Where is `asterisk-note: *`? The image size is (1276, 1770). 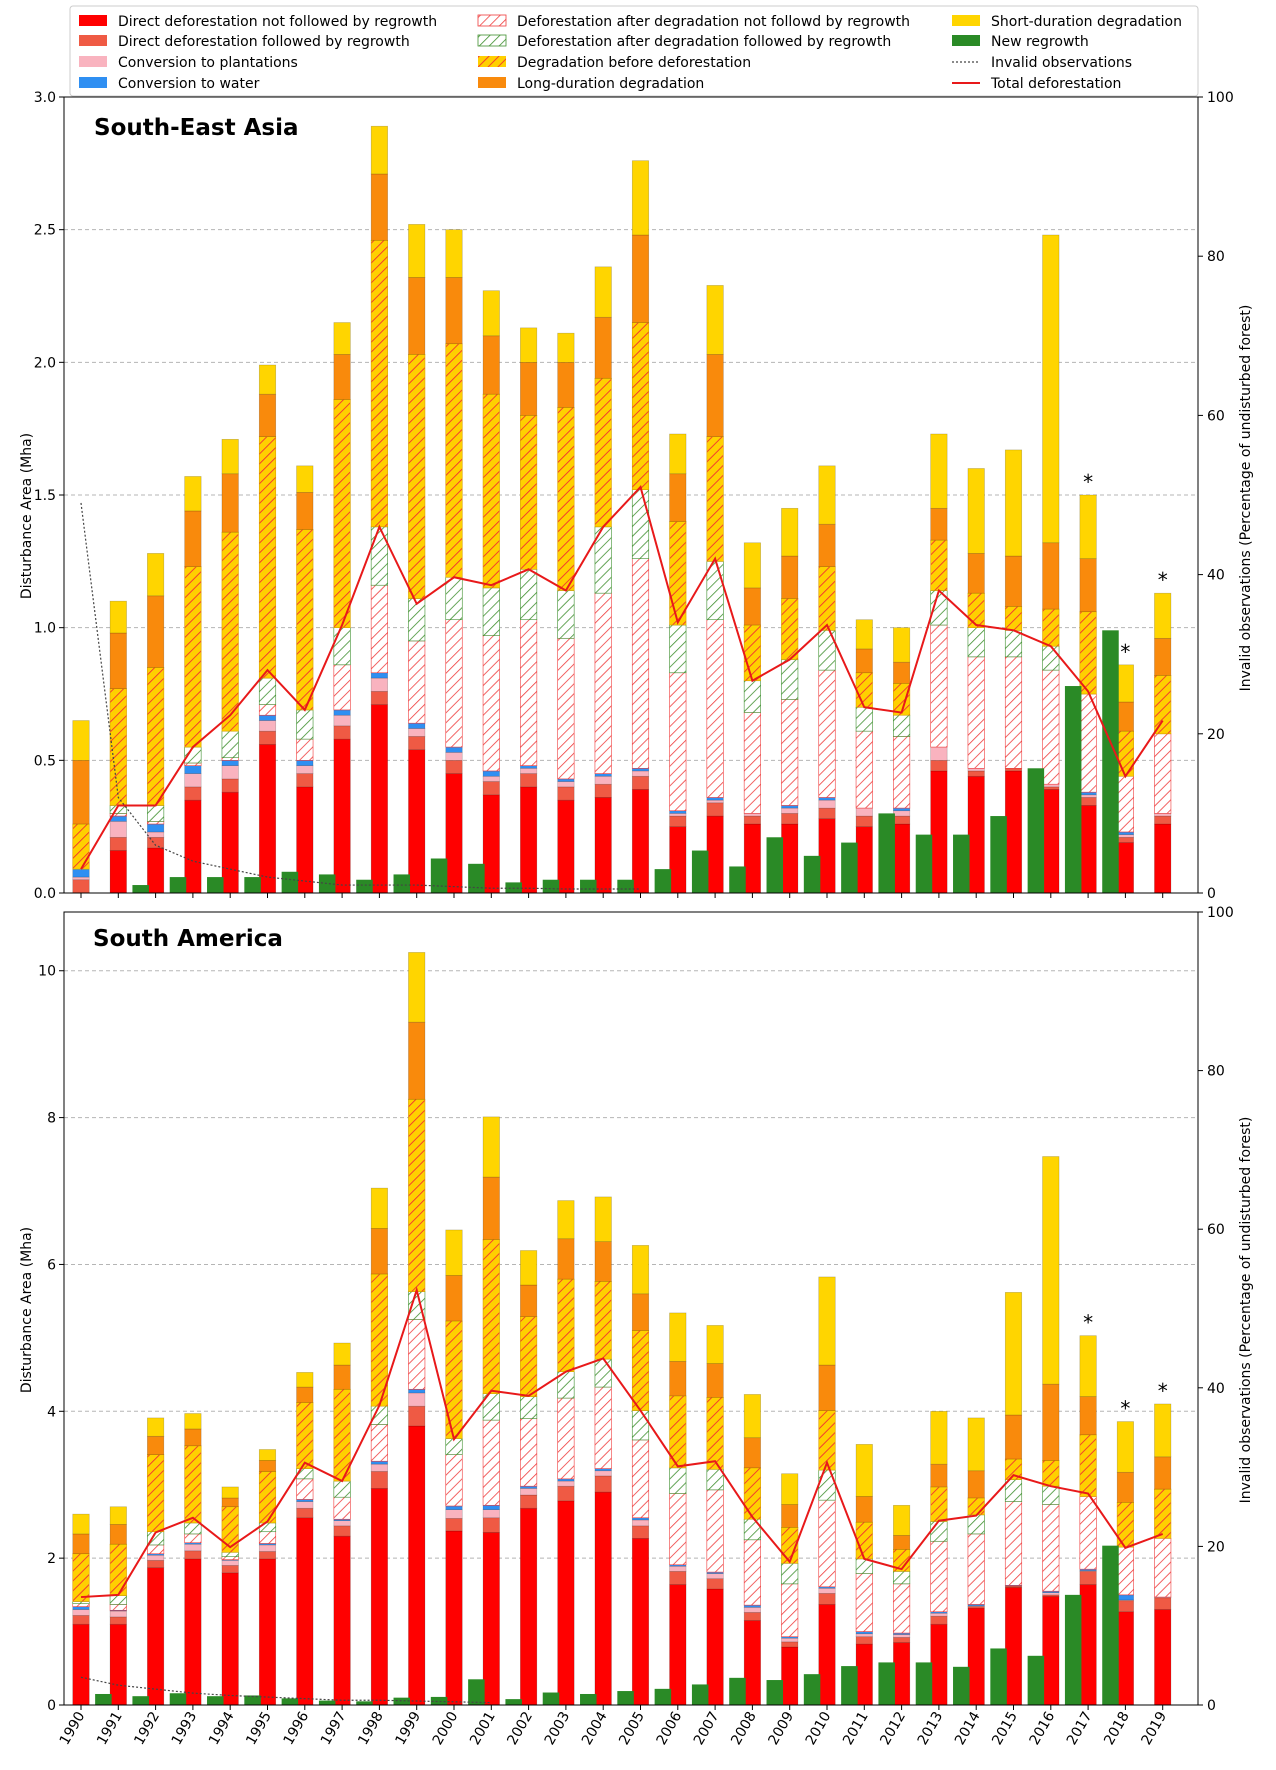
asterisk-note: * is located at coordinates (1088, 482).